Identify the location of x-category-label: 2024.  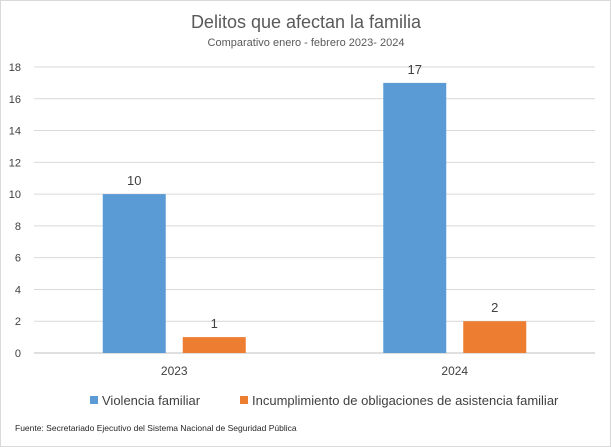
(454, 371).